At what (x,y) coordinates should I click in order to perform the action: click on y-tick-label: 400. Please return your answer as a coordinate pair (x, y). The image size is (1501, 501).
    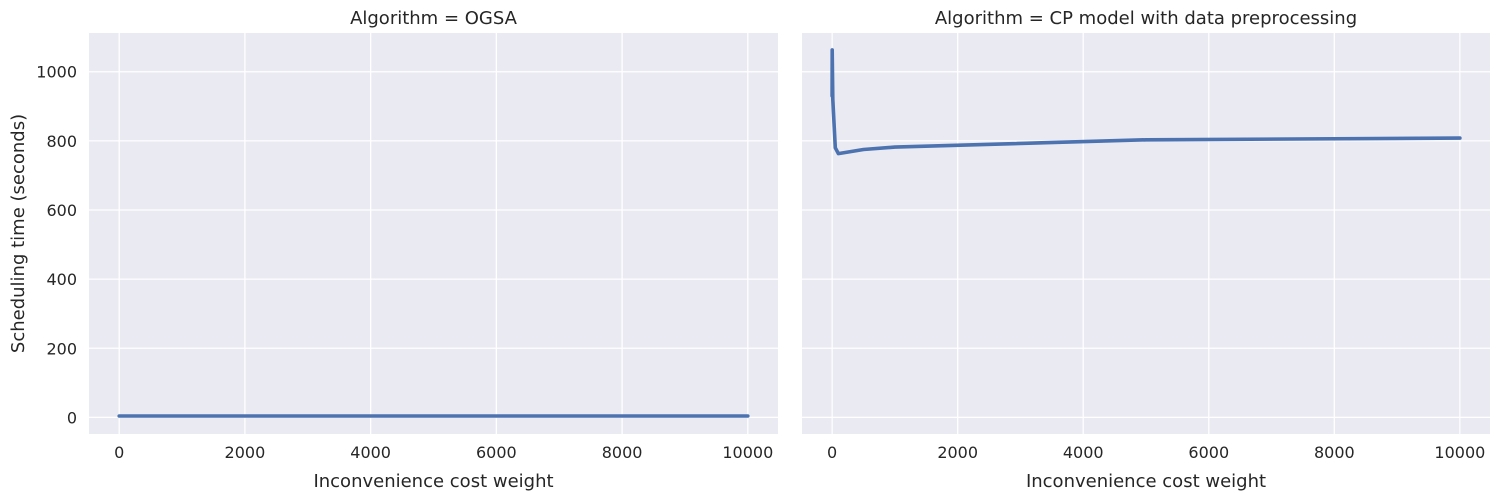
    Looking at the image, I should click on (61, 279).